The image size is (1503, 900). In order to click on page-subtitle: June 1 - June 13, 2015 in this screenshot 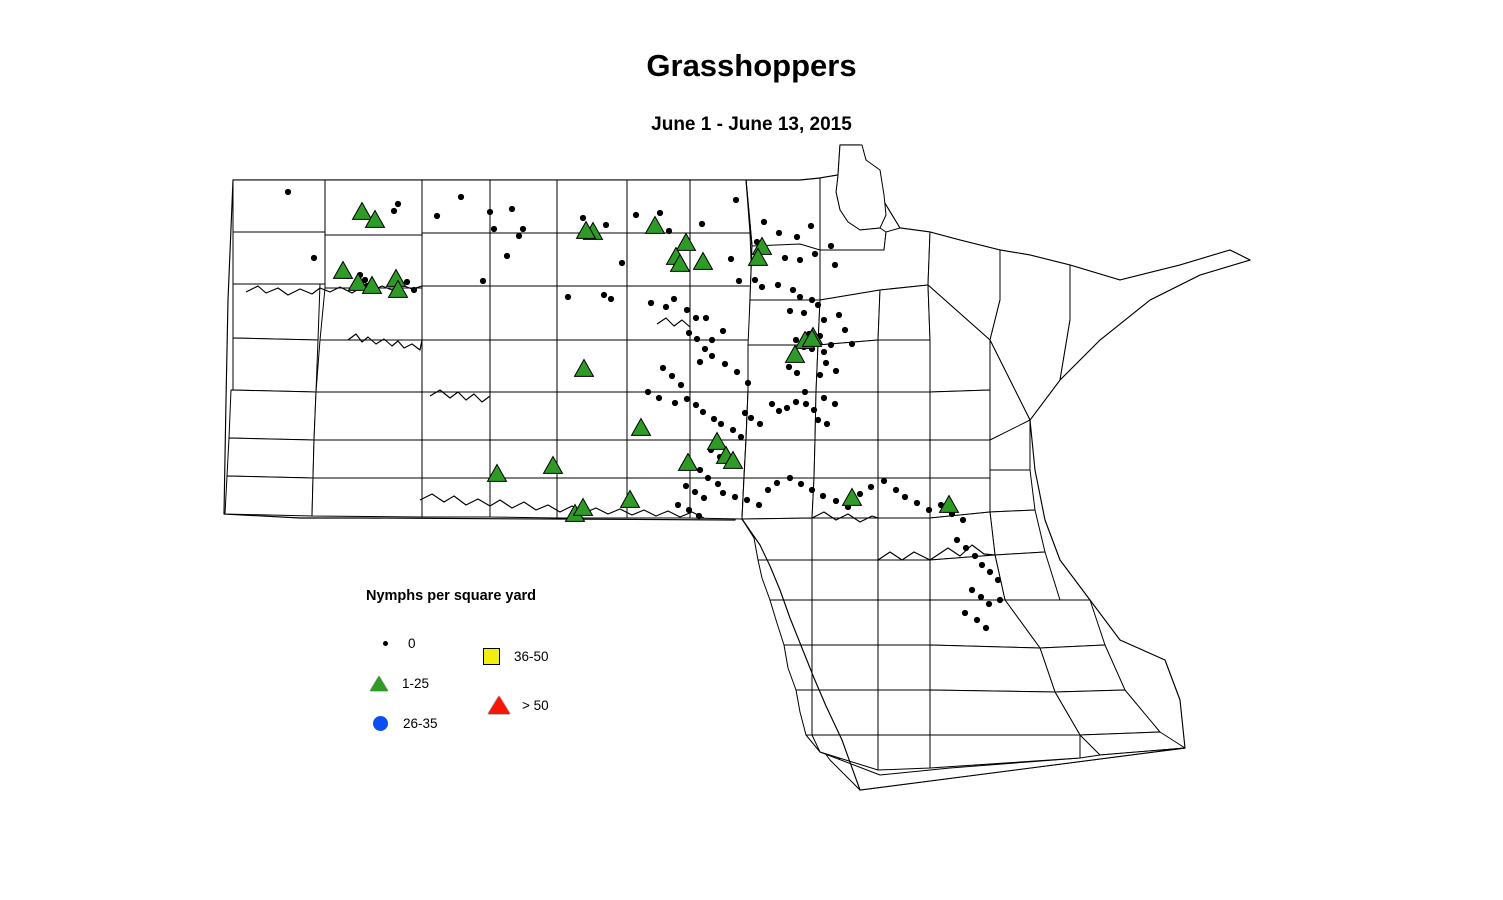, I will do `click(751, 124)`.